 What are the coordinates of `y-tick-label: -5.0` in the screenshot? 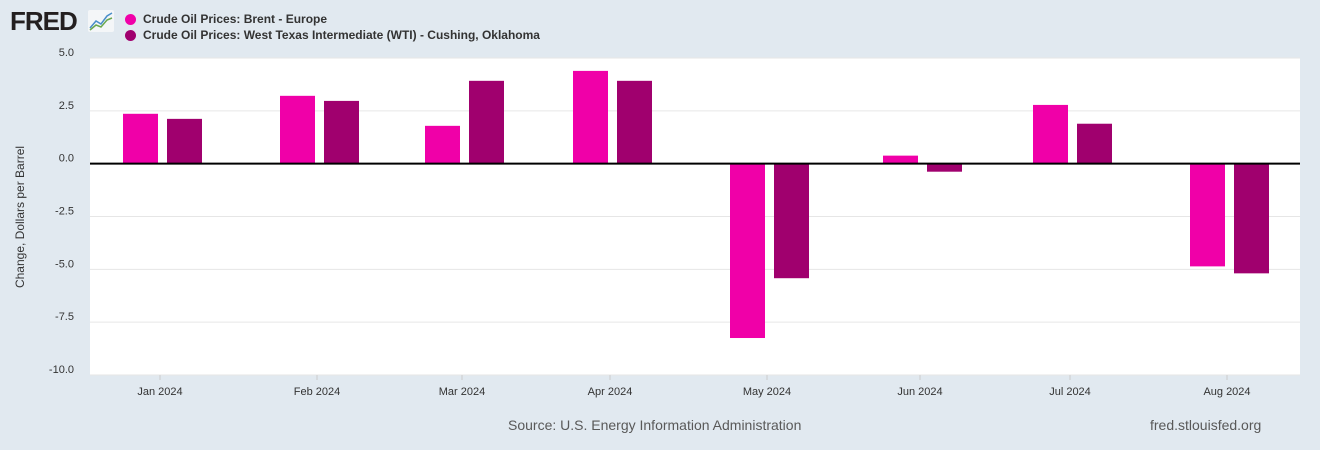 It's located at (64, 264).